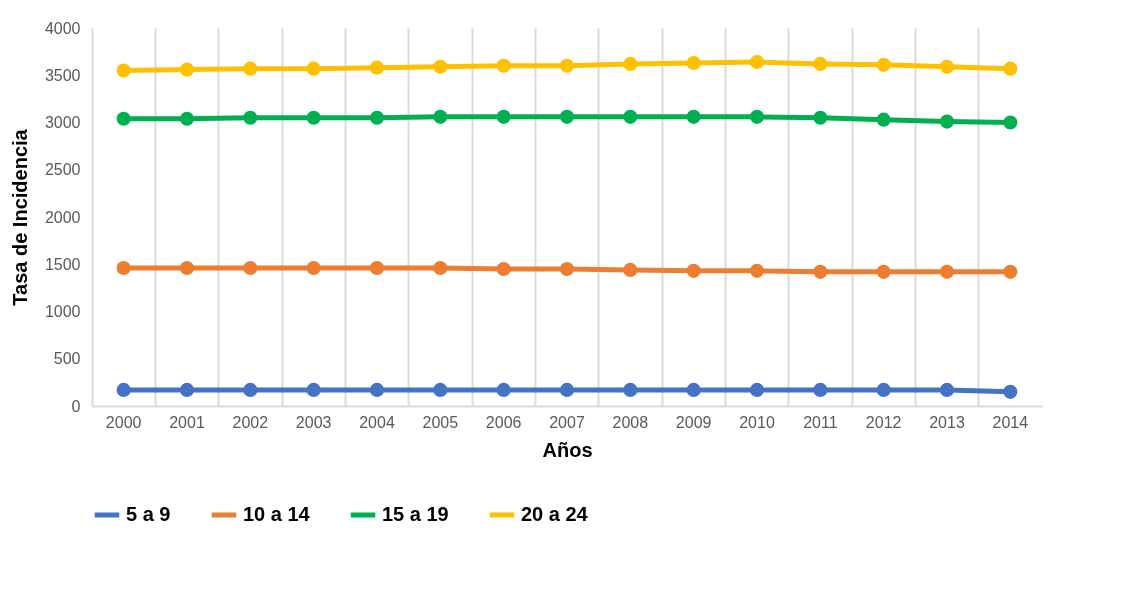 The width and height of the screenshot is (1130, 590). I want to click on y-tick-label: 3500, so click(62, 75).